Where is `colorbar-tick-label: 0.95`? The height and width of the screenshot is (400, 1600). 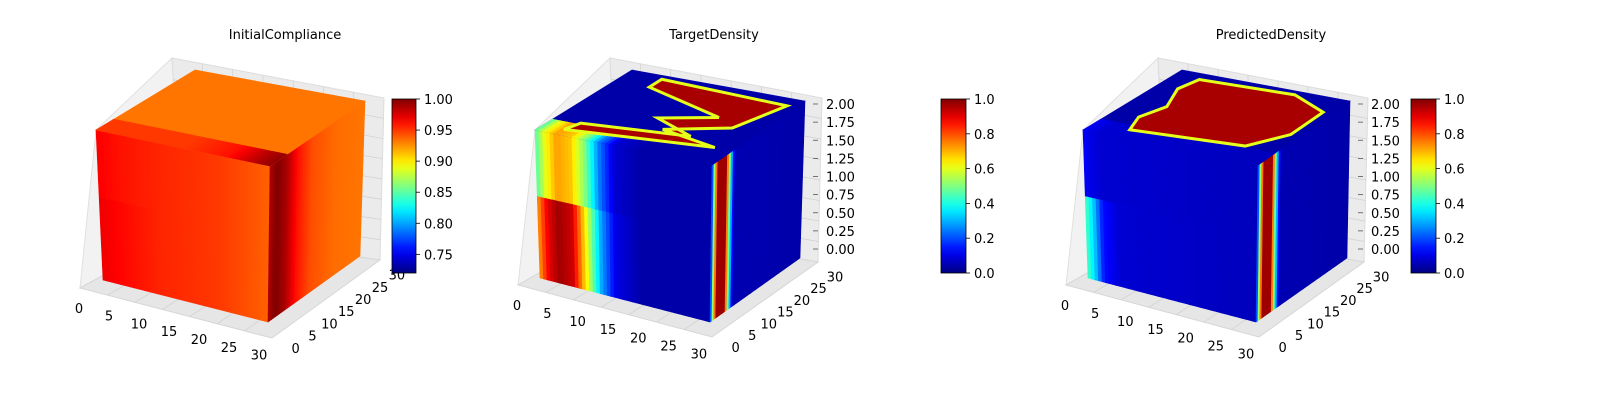 colorbar-tick-label: 0.95 is located at coordinates (438, 131).